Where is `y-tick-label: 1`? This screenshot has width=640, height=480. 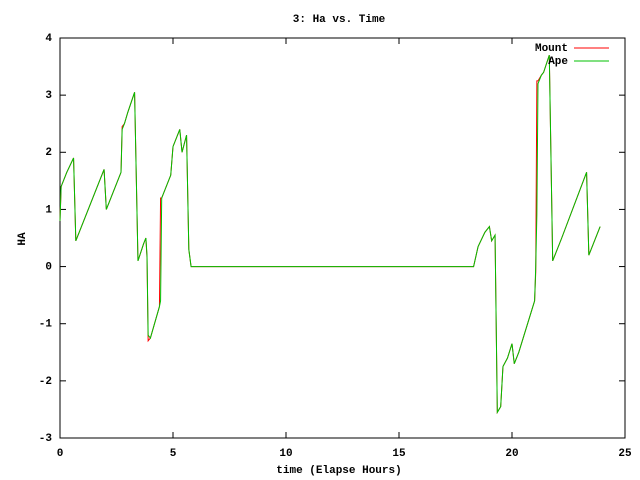 y-tick-label: 1 is located at coordinates (48, 210).